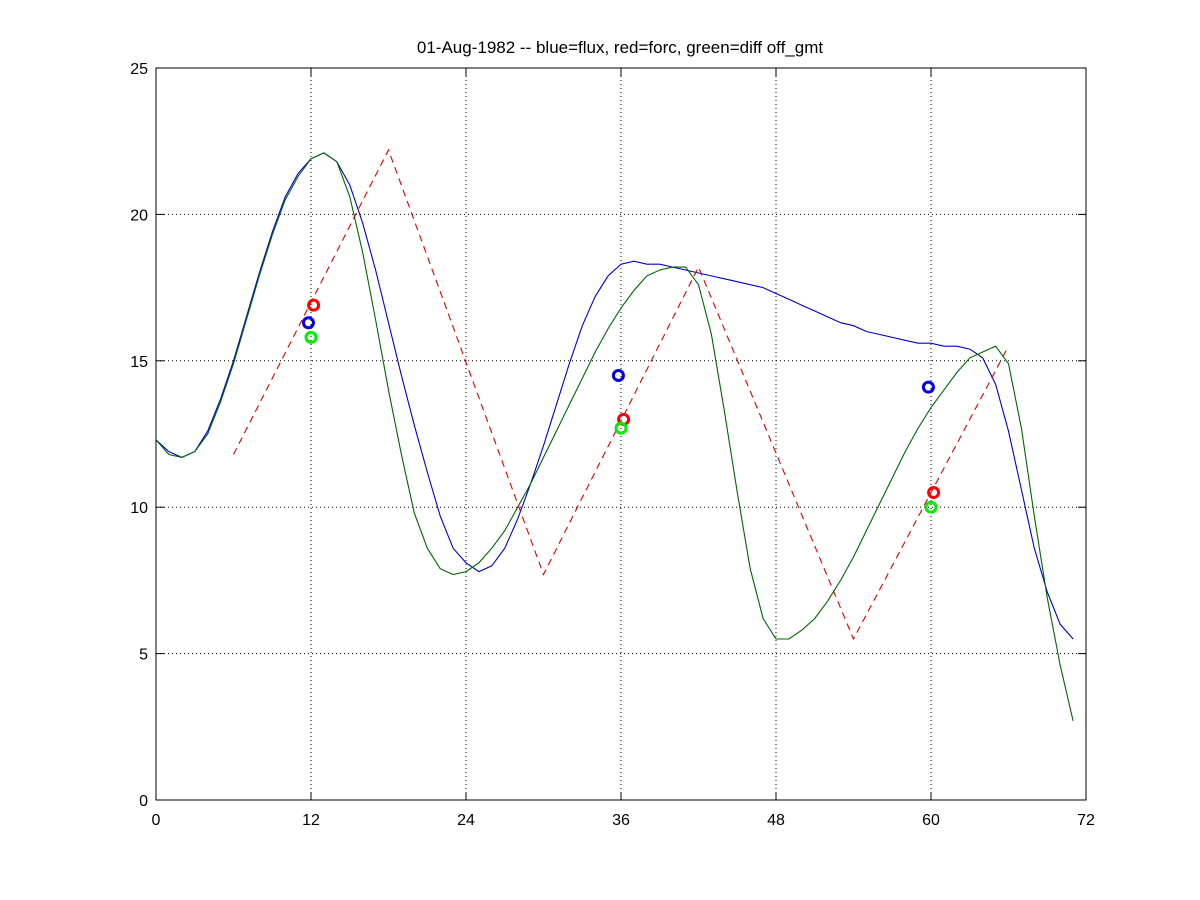 The image size is (1200, 900). Describe the element at coordinates (139, 69) in the screenshot. I see `y-tick-label: 25` at that location.